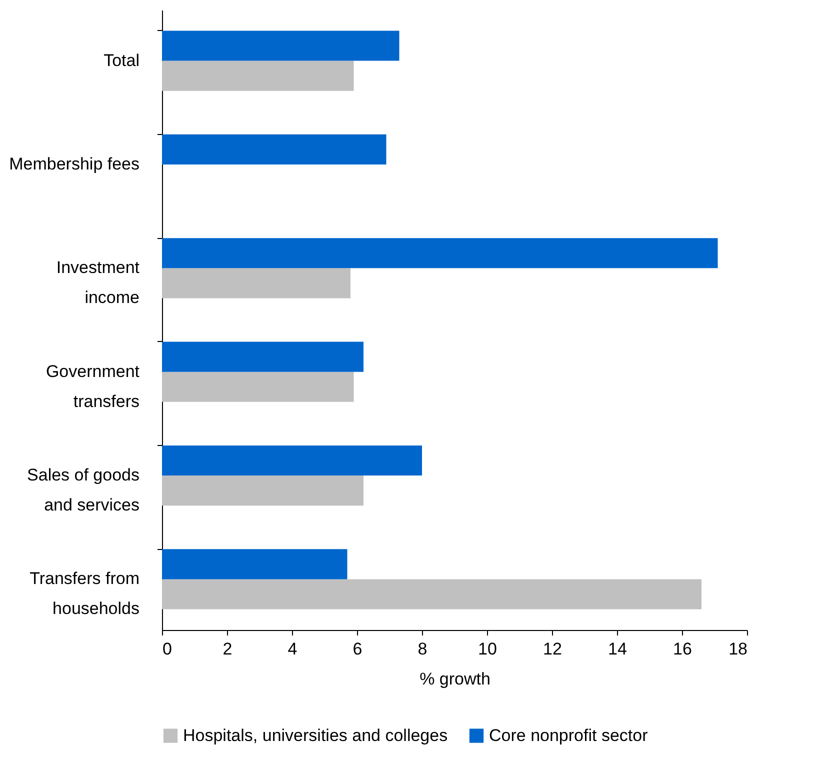 This screenshot has width=813, height=782. I want to click on x-tick-label: 18, so click(738, 649).